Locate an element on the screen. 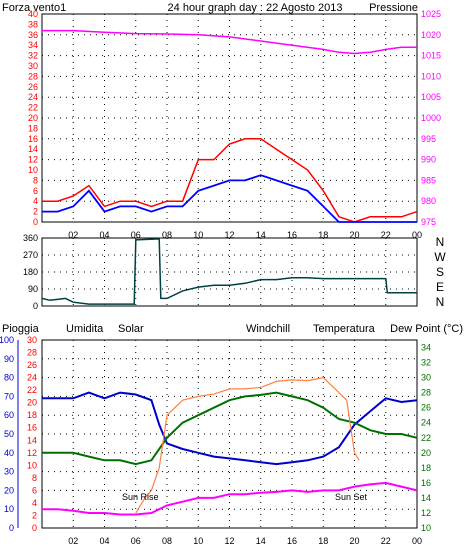 The height and width of the screenshot is (555, 466). x-tick-label: 18 is located at coordinates (323, 235).